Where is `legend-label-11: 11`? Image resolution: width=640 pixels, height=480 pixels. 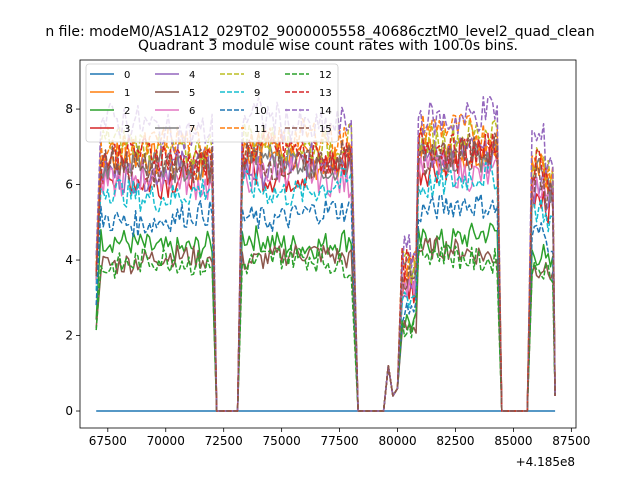
legend-label-11: 11 is located at coordinates (260, 129).